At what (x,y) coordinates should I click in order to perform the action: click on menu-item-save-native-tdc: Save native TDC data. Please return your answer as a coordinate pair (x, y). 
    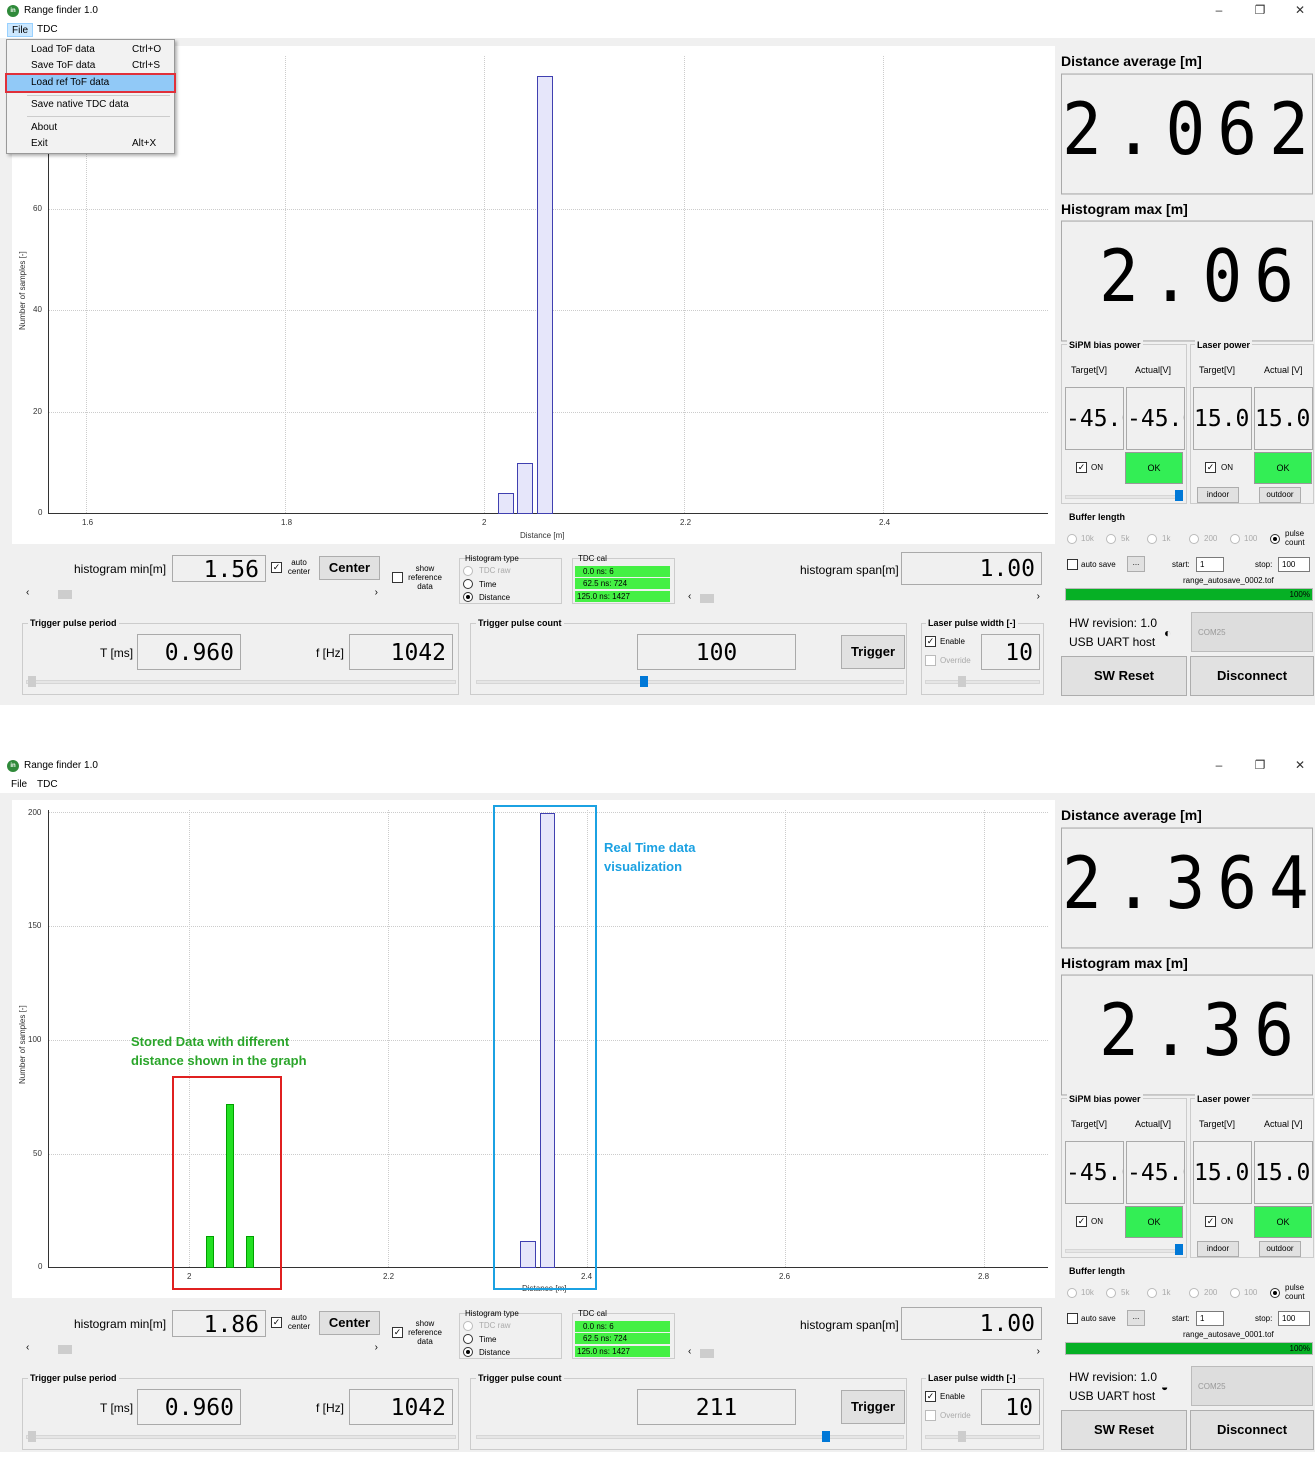
    Looking at the image, I should click on (80, 104).